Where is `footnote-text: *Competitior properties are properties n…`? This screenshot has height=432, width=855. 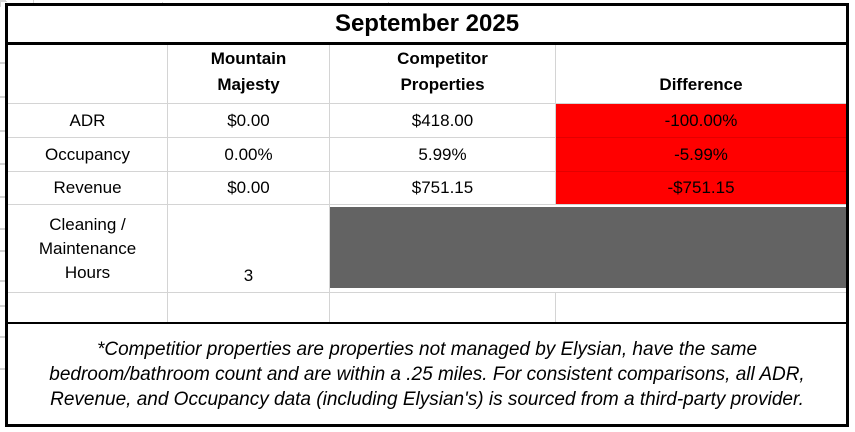 footnote-text: *Competitior properties are properties n… is located at coordinates (427, 374).